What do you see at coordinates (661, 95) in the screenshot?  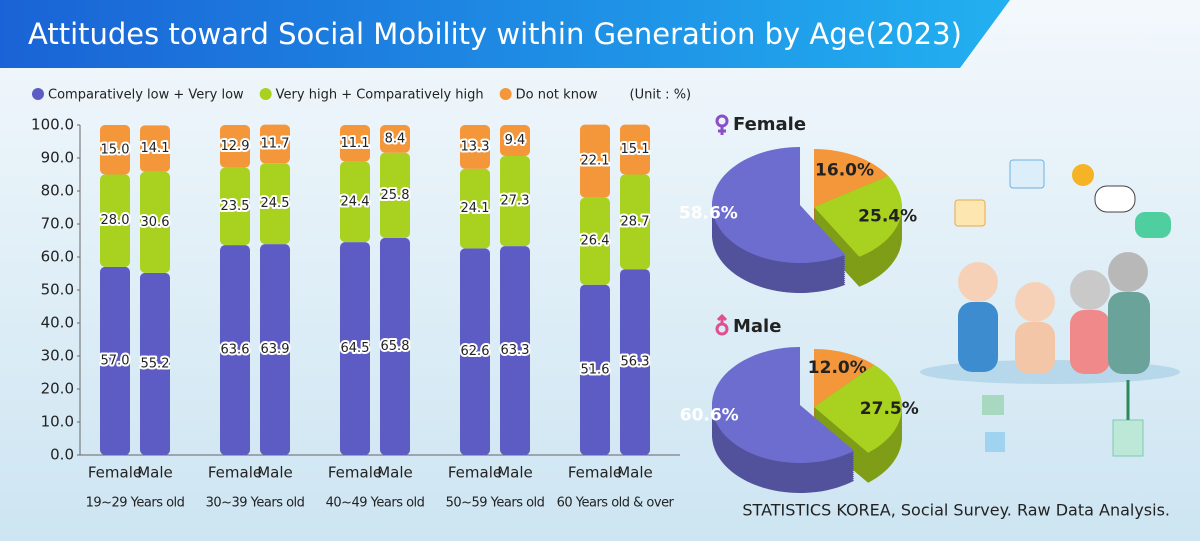 I see `unit-label: (Unit : %)` at bounding box center [661, 95].